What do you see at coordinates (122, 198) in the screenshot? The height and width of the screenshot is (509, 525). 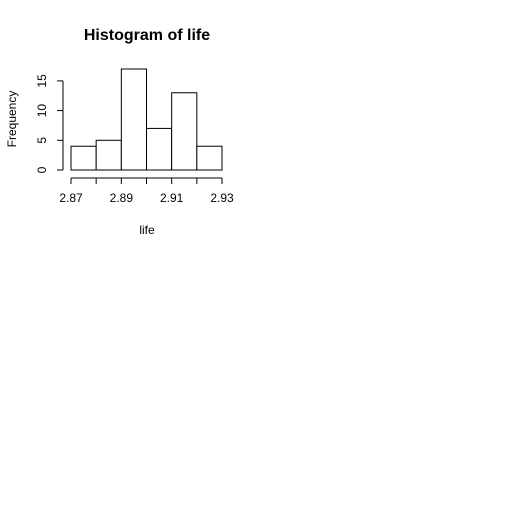 I see `x-tick-label-2: 2.89` at bounding box center [122, 198].